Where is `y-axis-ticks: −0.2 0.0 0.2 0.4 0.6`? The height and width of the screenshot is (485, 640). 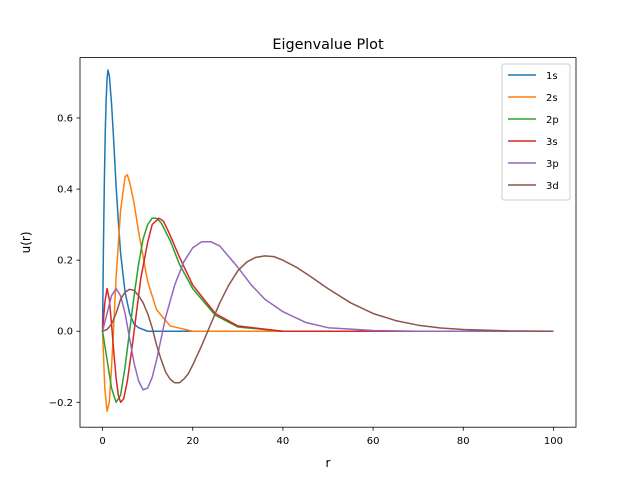 y-axis-ticks: −0.2 0.0 0.2 0.4 0.6 is located at coordinates (64, 261).